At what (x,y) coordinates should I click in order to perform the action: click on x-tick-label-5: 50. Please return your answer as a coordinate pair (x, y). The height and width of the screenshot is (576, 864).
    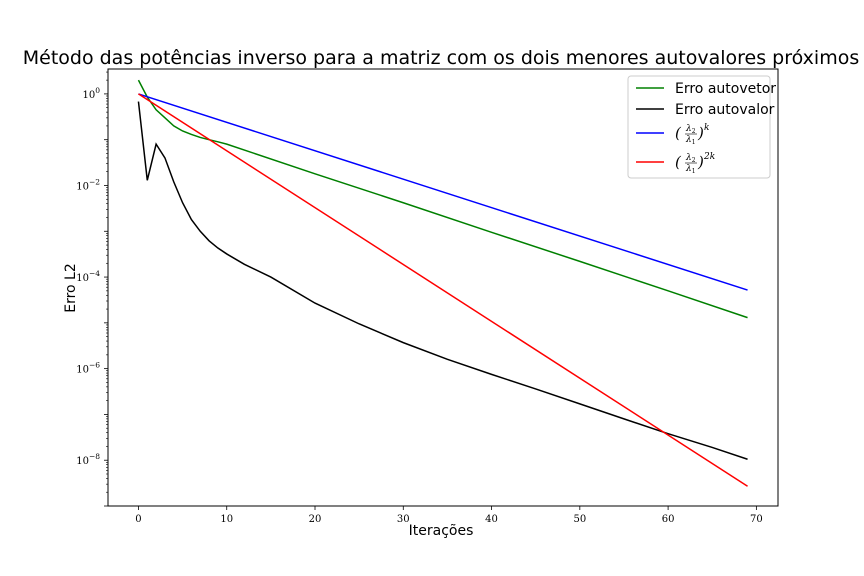
    Looking at the image, I should click on (579, 519).